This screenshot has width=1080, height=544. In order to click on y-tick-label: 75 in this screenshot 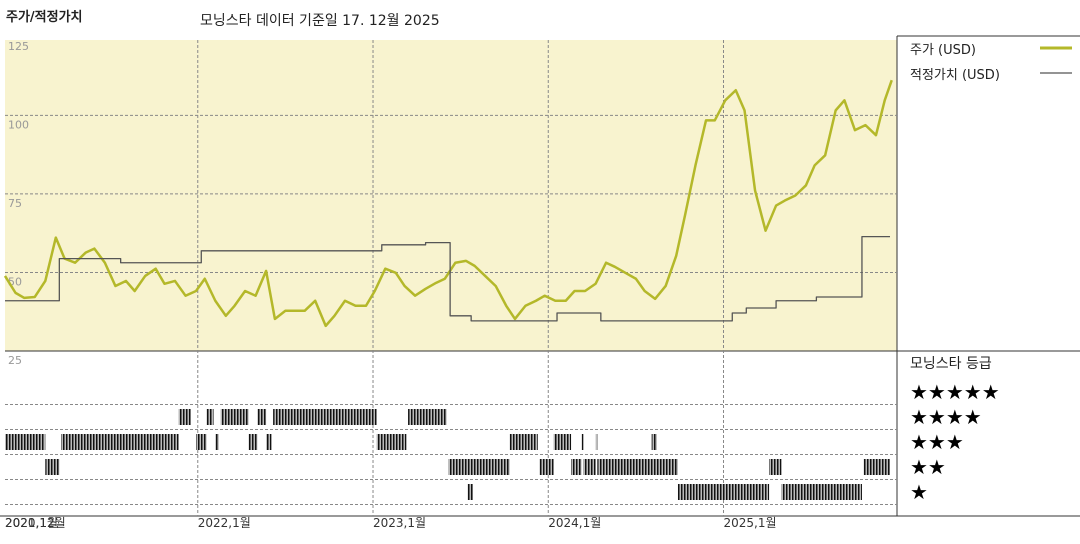, I will do `click(15, 203)`.